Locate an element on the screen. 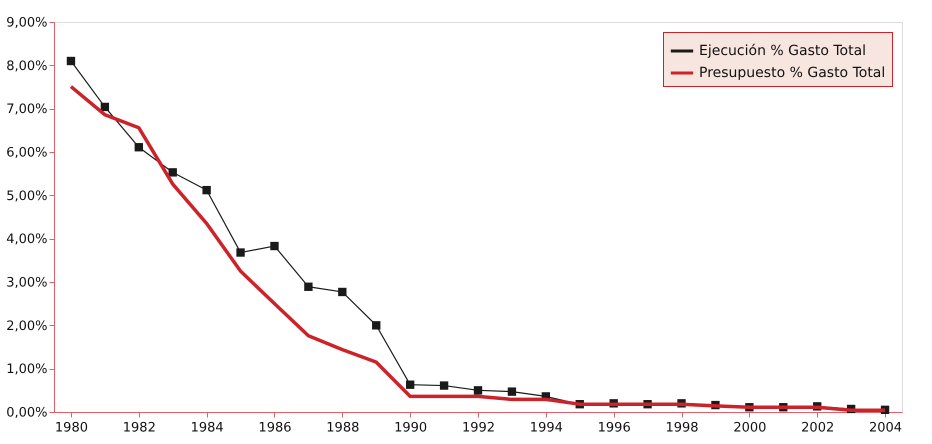 This screenshot has width=932, height=444. legend-label: Ejecución % Gasto Total is located at coordinates (782, 51).